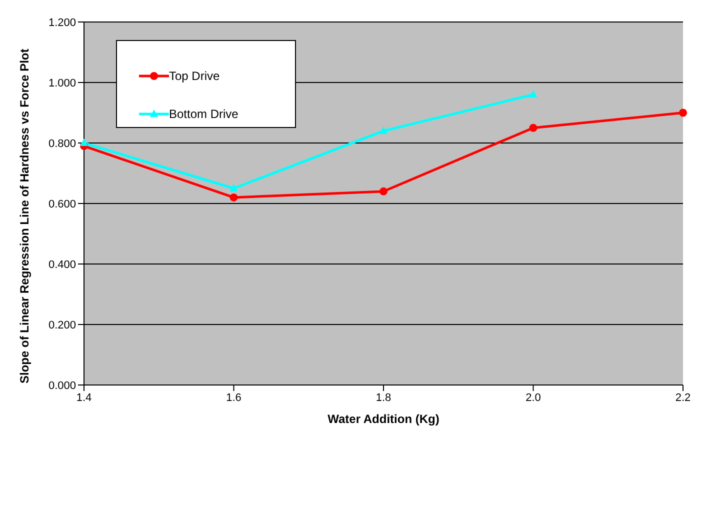 The image size is (725, 525). What do you see at coordinates (62, 22) in the screenshot?
I see `y-tick-label: 1.200` at bounding box center [62, 22].